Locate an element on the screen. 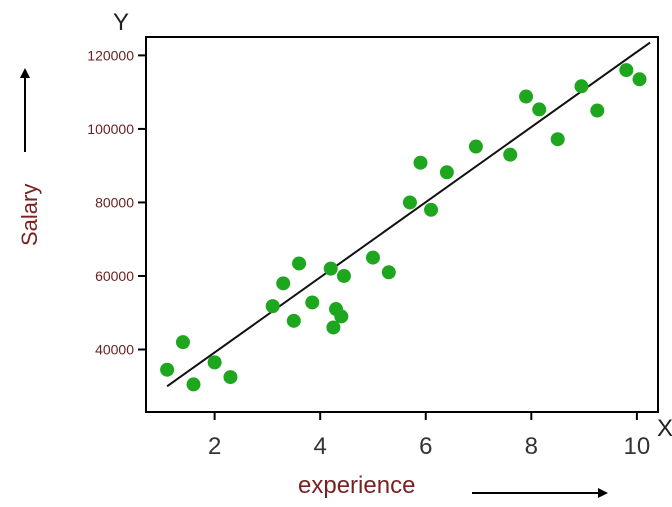 Image resolution: width=672 pixels, height=507 pixels. y-tick-label: 40000 is located at coordinates (114, 350).